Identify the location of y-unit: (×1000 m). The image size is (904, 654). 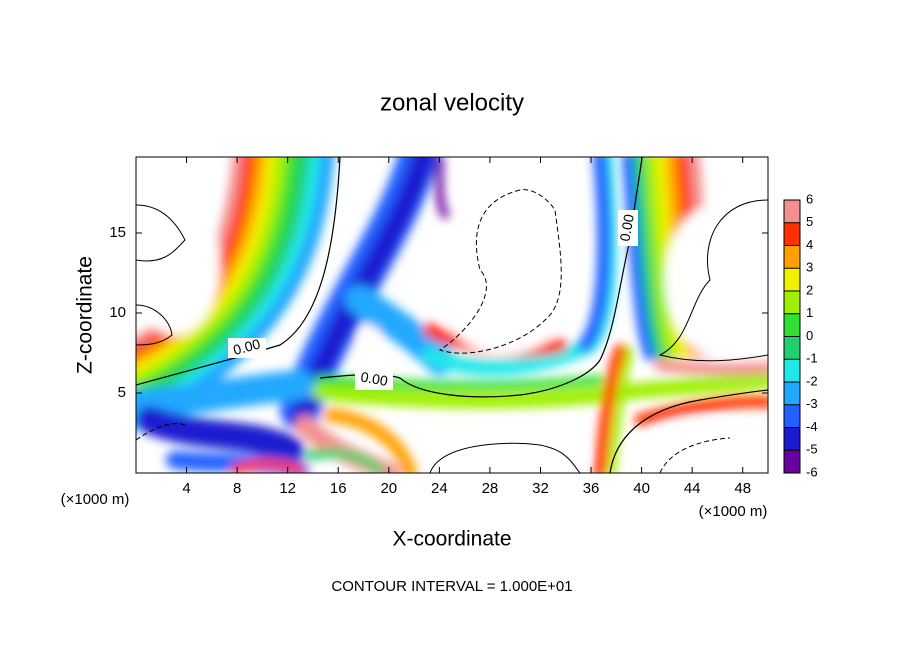
(95, 499).